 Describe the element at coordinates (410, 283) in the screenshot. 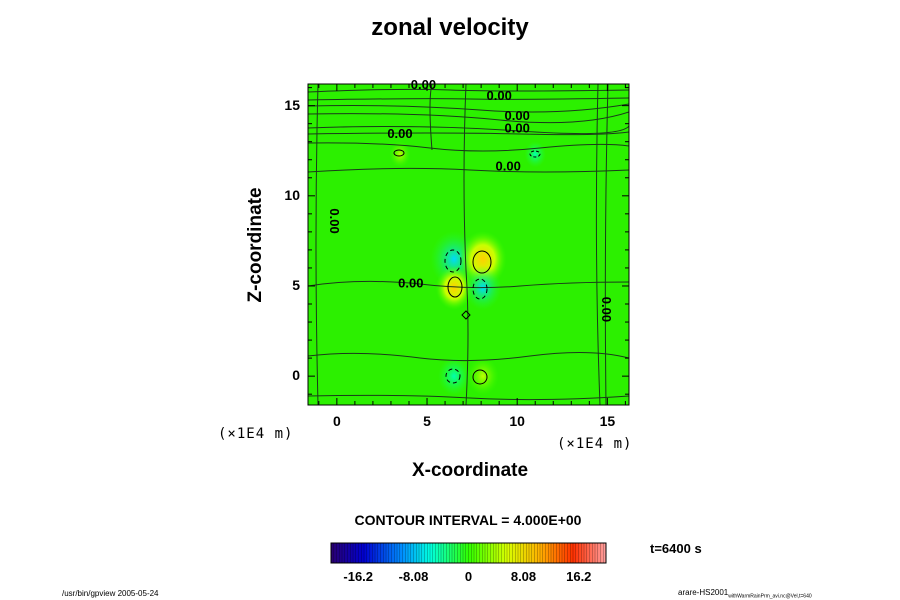

I see `contour-label-7: 0.00` at that location.